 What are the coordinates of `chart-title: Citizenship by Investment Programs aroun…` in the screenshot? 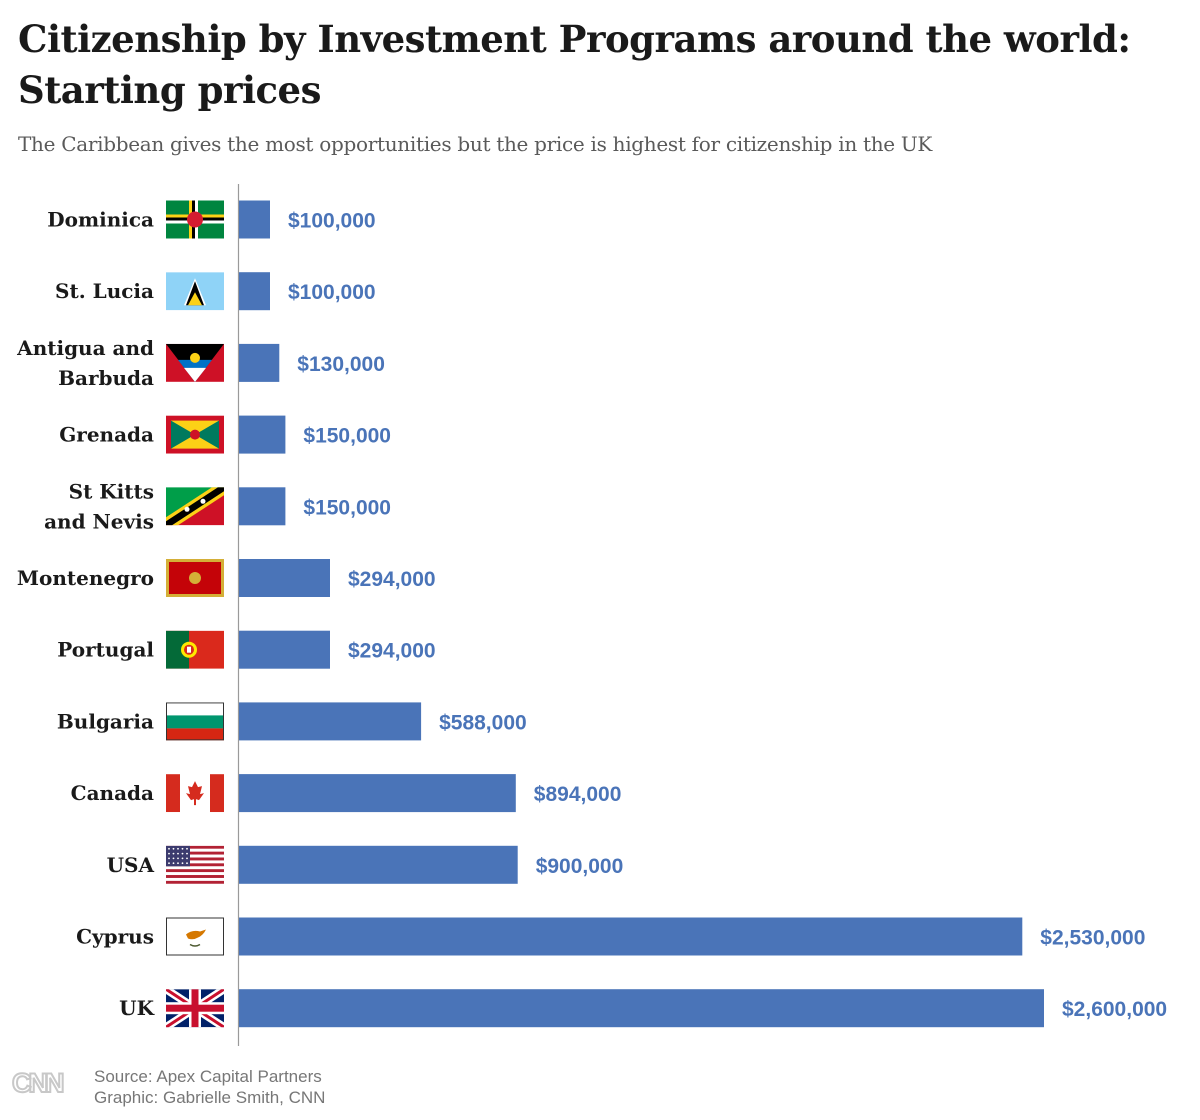 It's located at (574, 64).